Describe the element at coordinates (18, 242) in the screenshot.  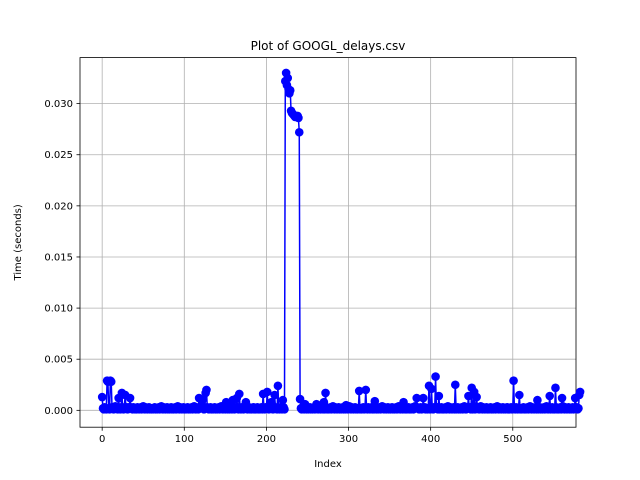
I see `y-axis-label: Time (seconds)` at that location.